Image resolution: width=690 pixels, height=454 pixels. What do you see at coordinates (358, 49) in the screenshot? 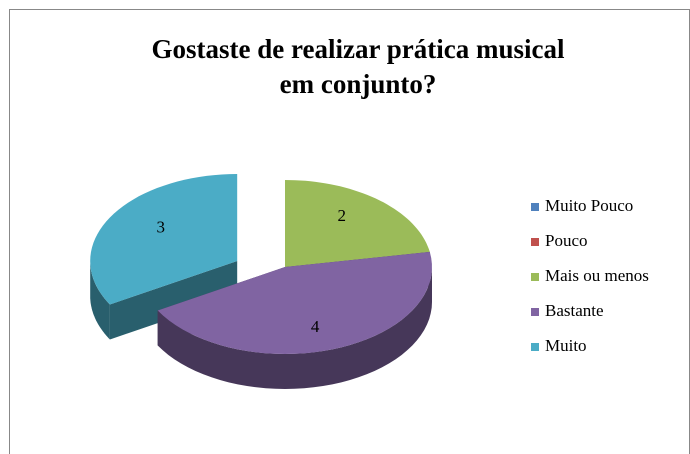
I see `chart-title: Gostaste de realizar prática musical` at bounding box center [358, 49].